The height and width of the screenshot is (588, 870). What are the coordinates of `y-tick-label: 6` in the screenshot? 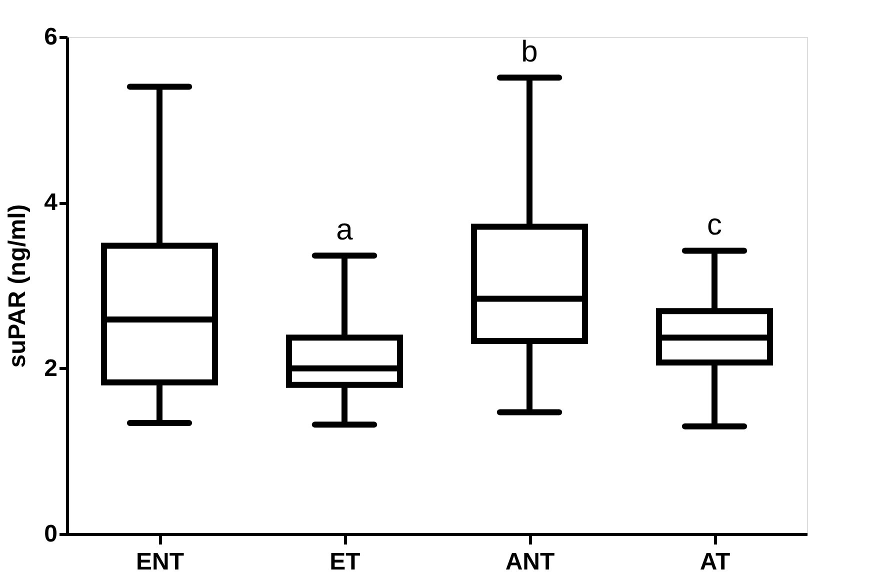 It's located at (51, 37).